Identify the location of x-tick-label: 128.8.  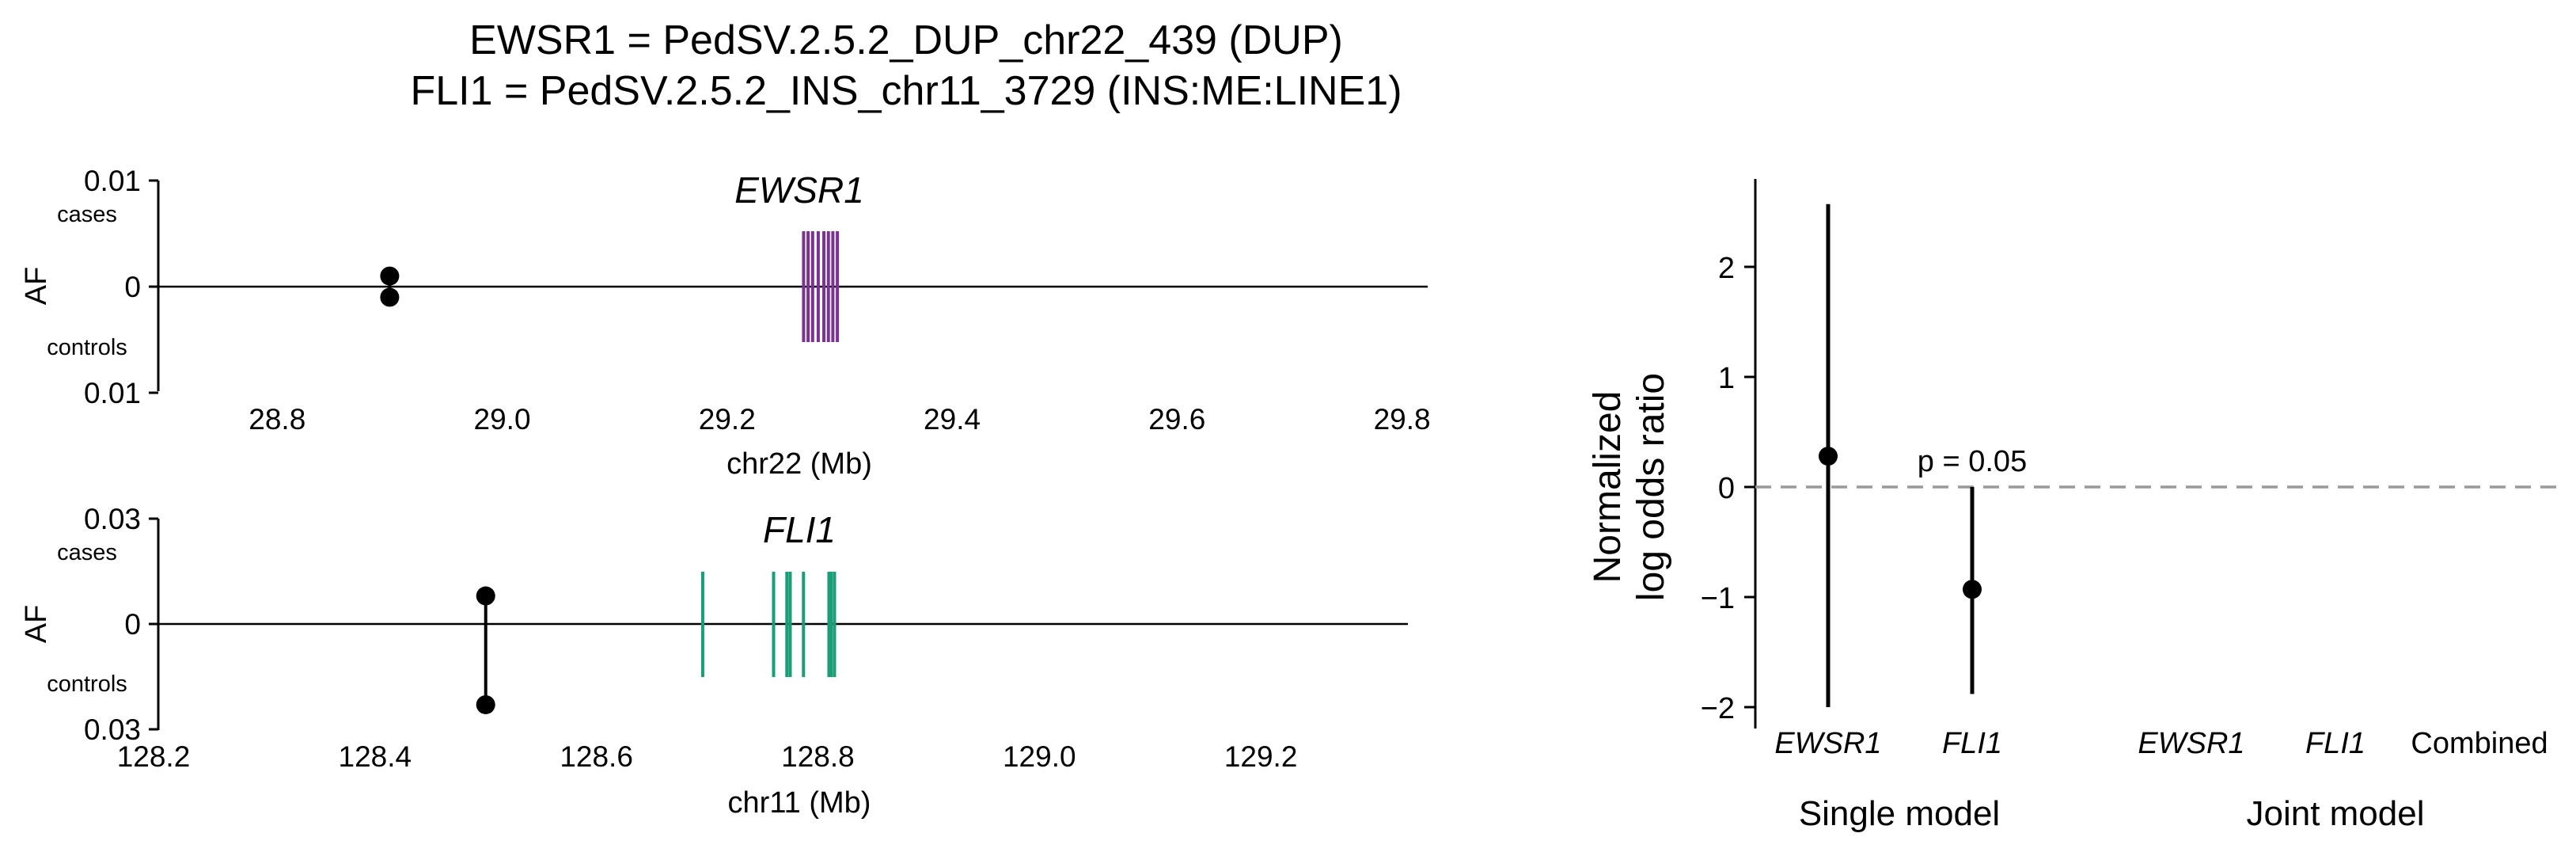
(818, 756).